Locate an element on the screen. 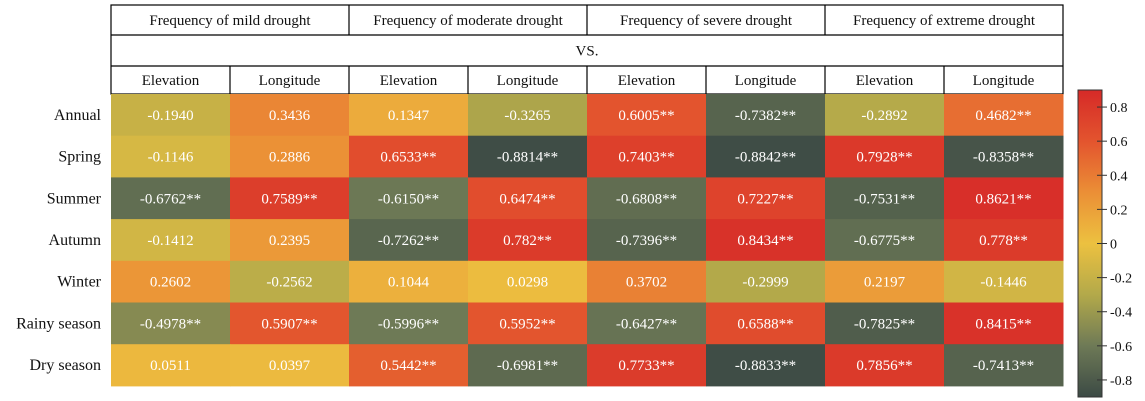 Image resolution: width=1145 pixels, height=401 pixels. row-label: Winter is located at coordinates (79, 282).